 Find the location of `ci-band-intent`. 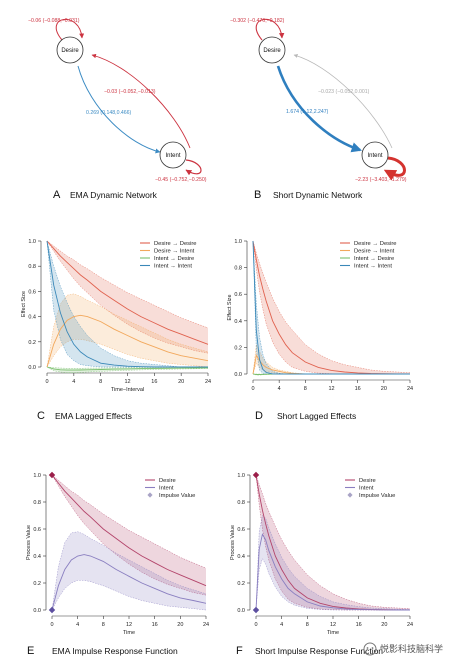

ci-band-intent is located at coordinates (129, 570).